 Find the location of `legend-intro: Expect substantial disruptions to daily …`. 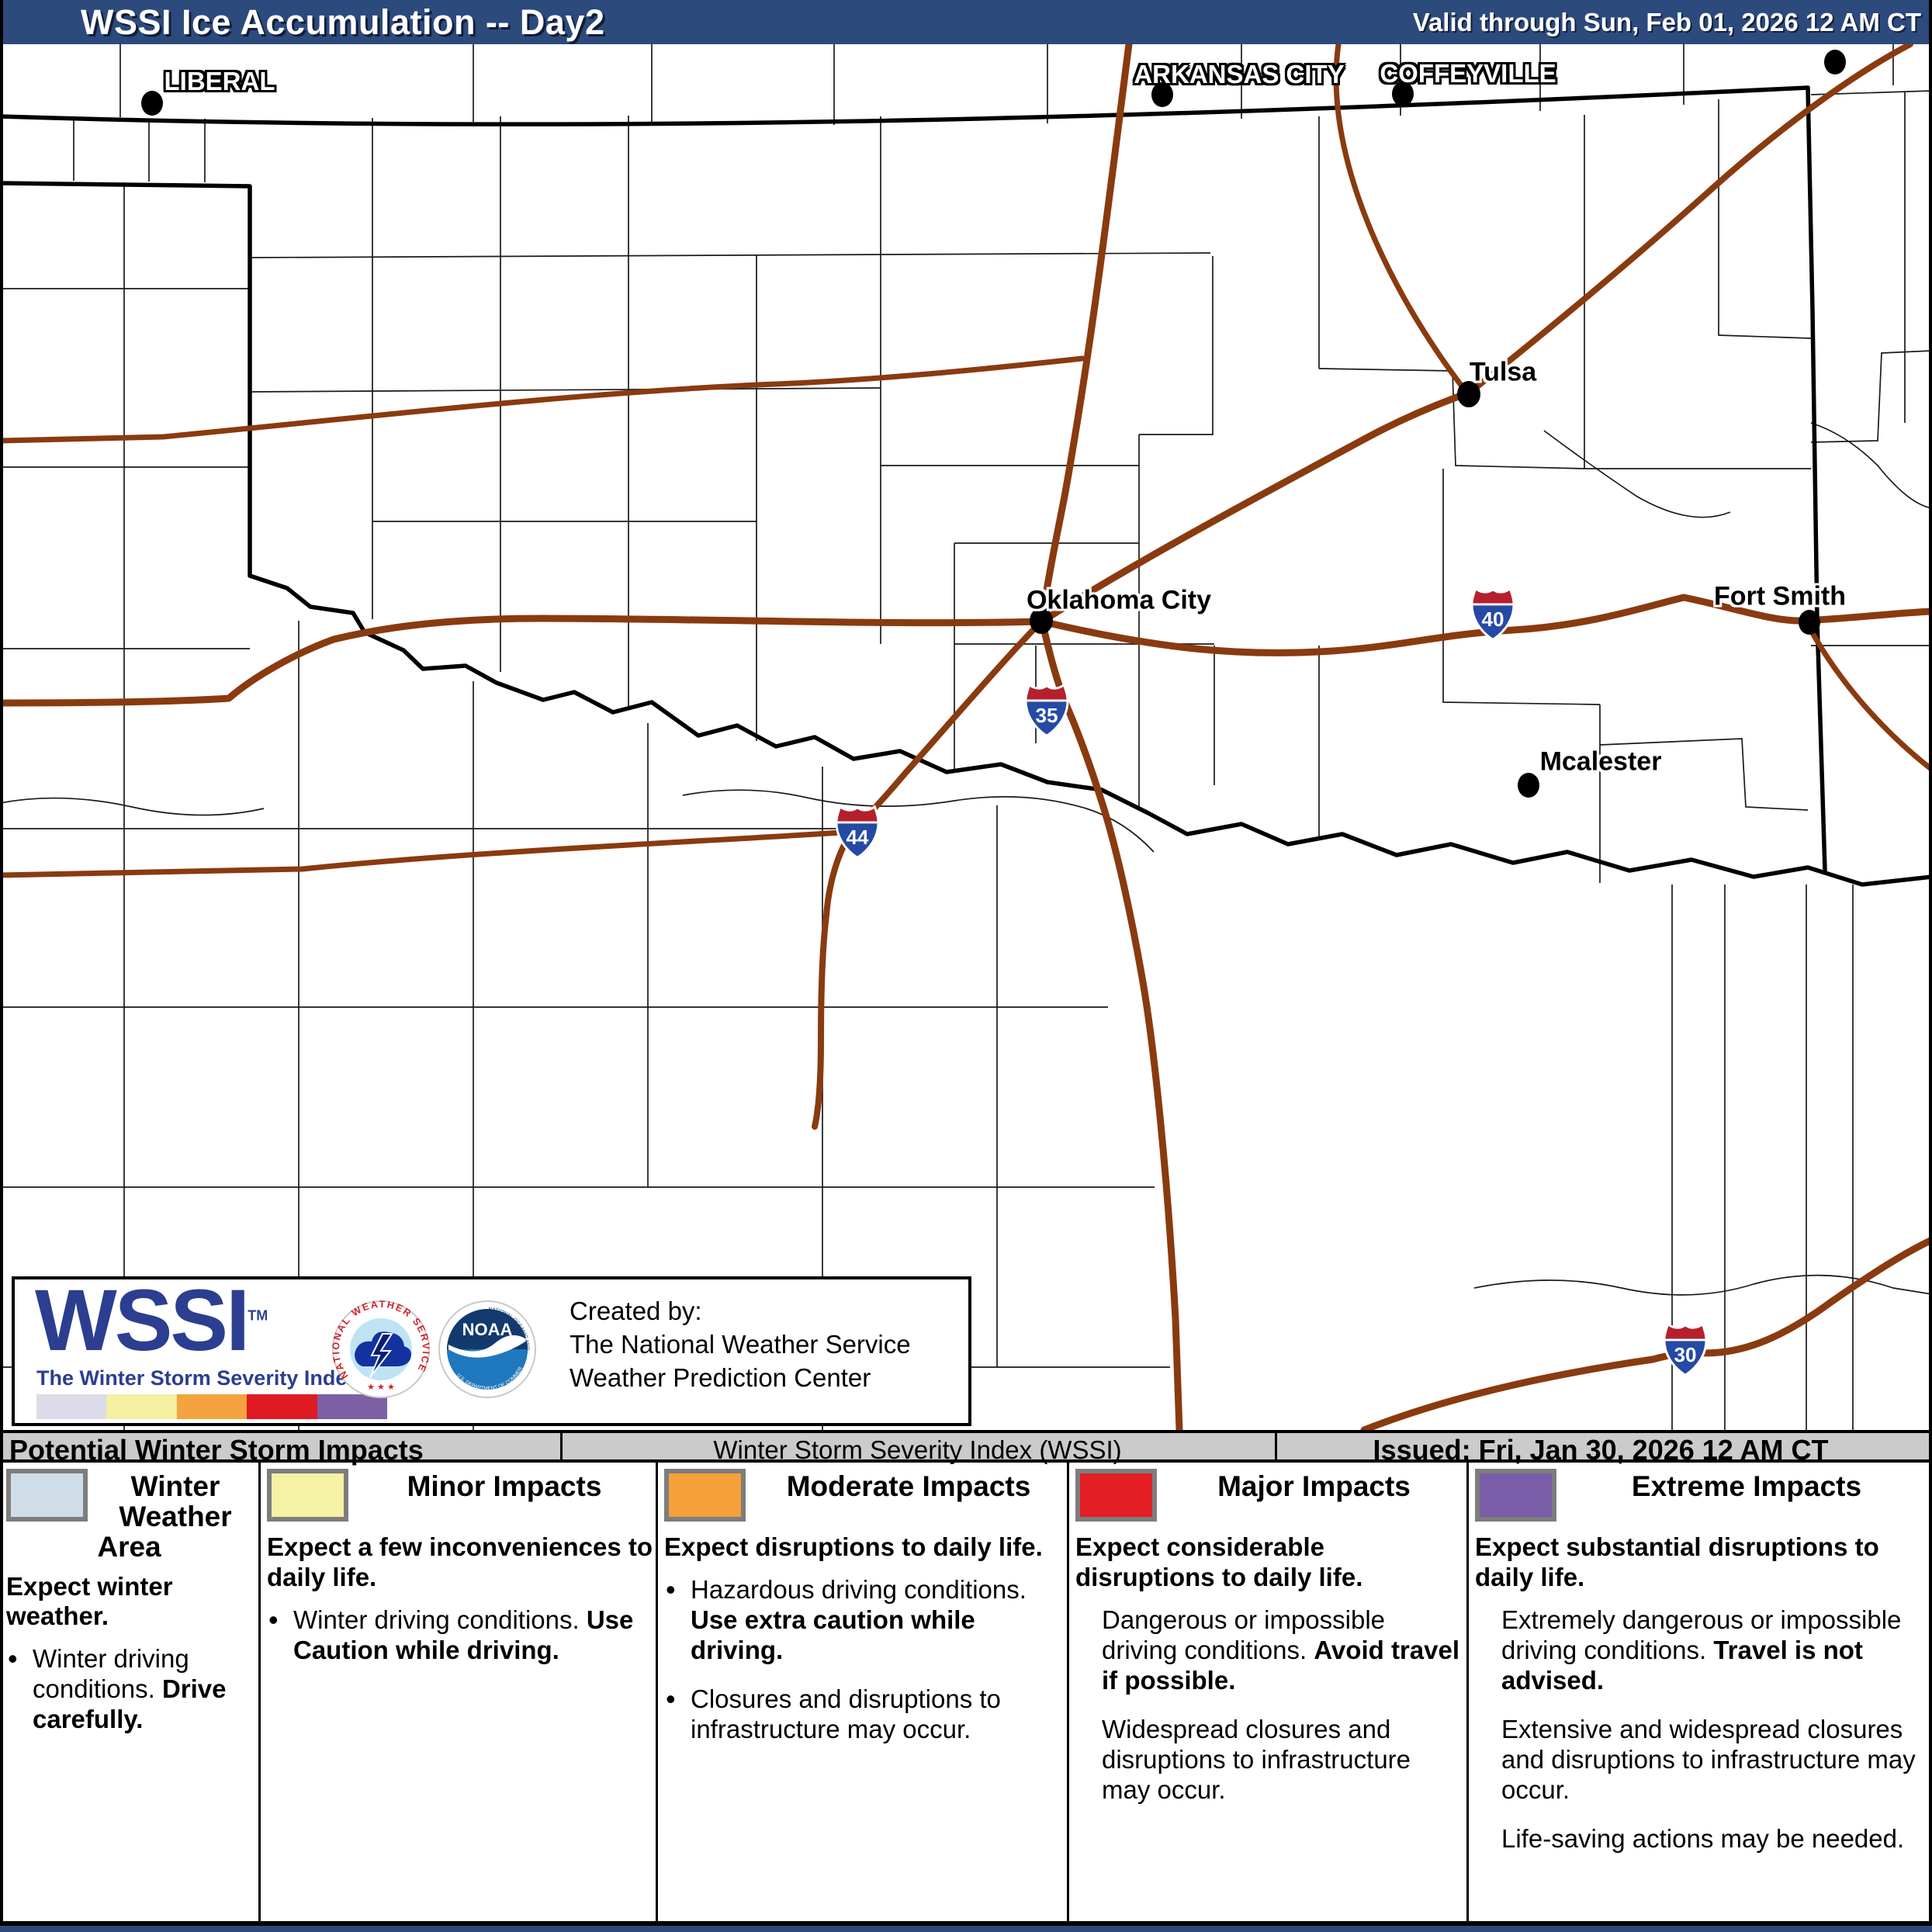

legend-intro: Expect substantial disruptions to daily … is located at coordinates (1677, 1561).